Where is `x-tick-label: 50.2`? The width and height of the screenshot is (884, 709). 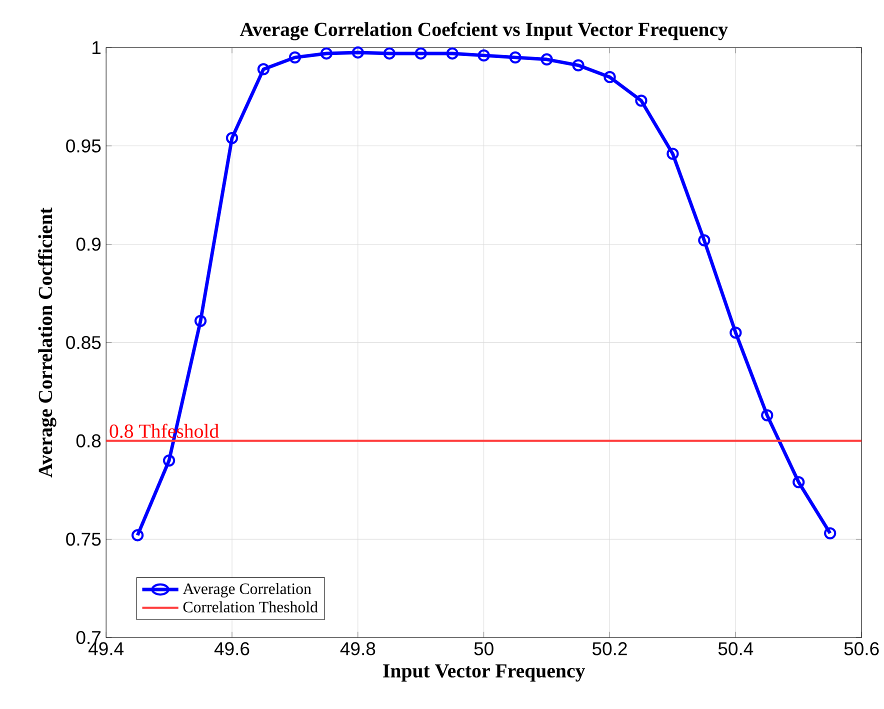 x-tick-label: 50.2 is located at coordinates (609, 649).